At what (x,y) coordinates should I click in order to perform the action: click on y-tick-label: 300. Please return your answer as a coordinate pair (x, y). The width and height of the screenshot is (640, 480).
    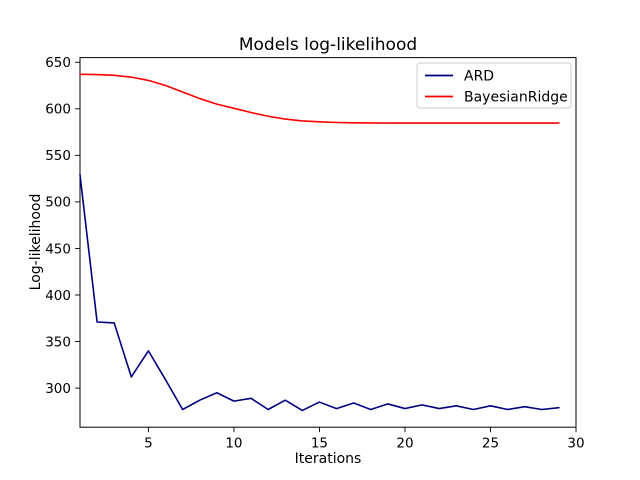
    Looking at the image, I should click on (58, 389).